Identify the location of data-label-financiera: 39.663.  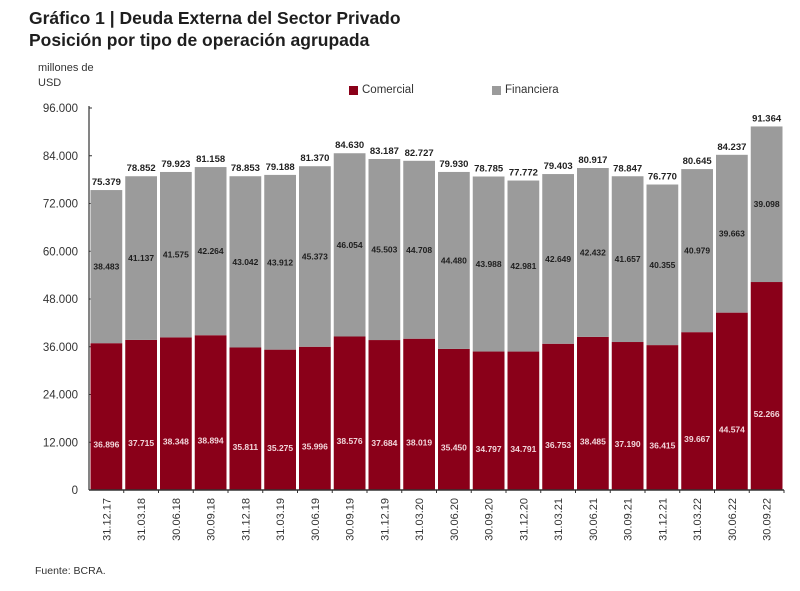
(732, 234).